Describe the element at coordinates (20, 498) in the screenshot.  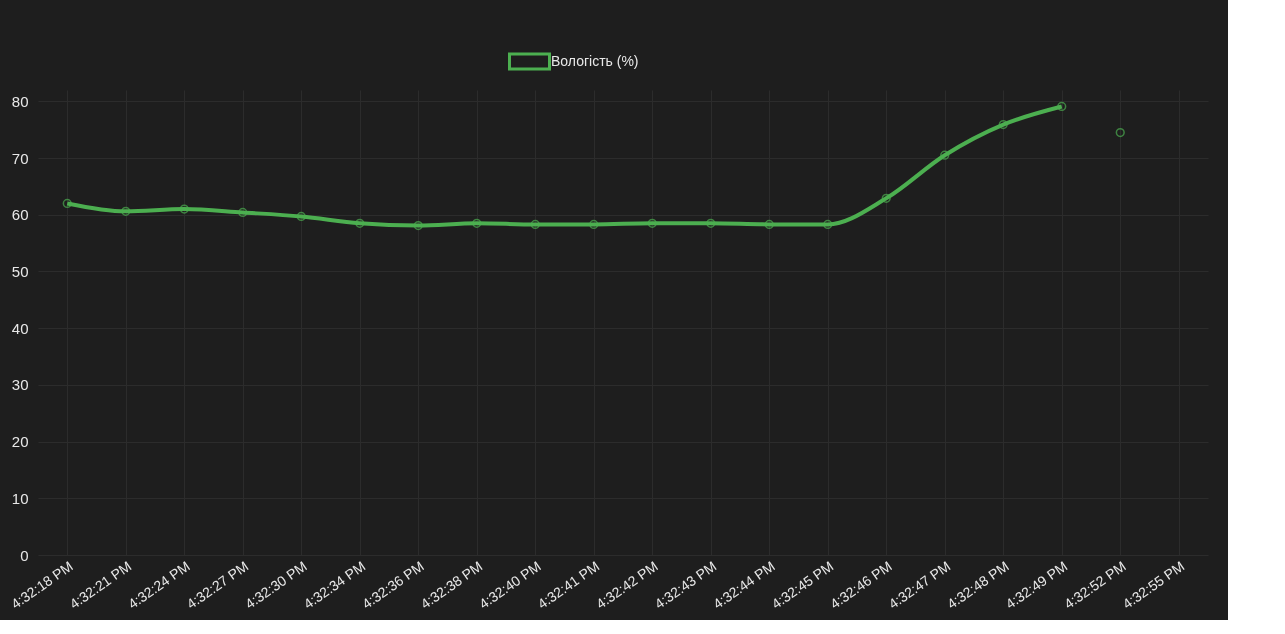
I see `y-tick-label: 10` at that location.